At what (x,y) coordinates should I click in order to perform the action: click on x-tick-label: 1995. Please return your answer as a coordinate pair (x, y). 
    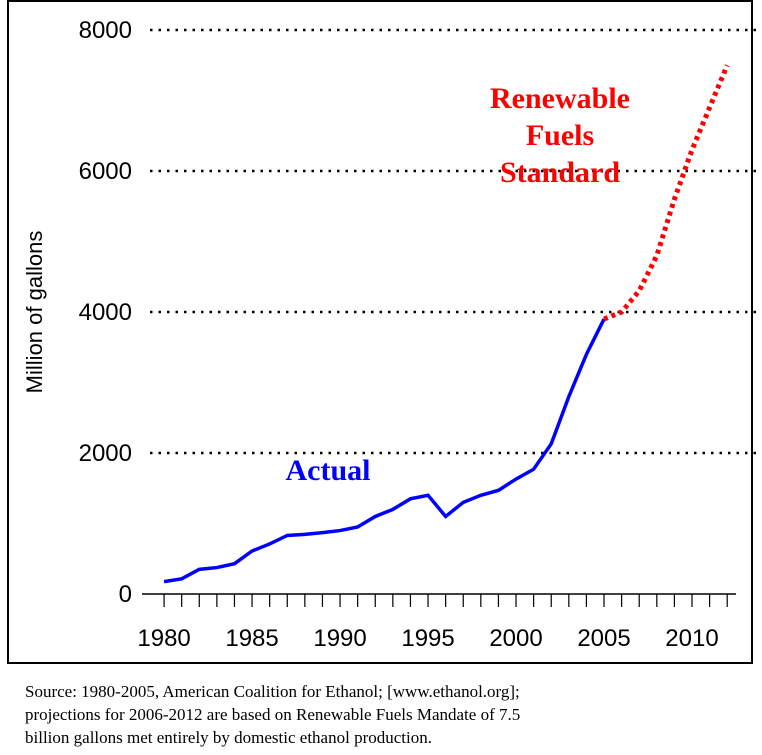
    Looking at the image, I should click on (427, 638).